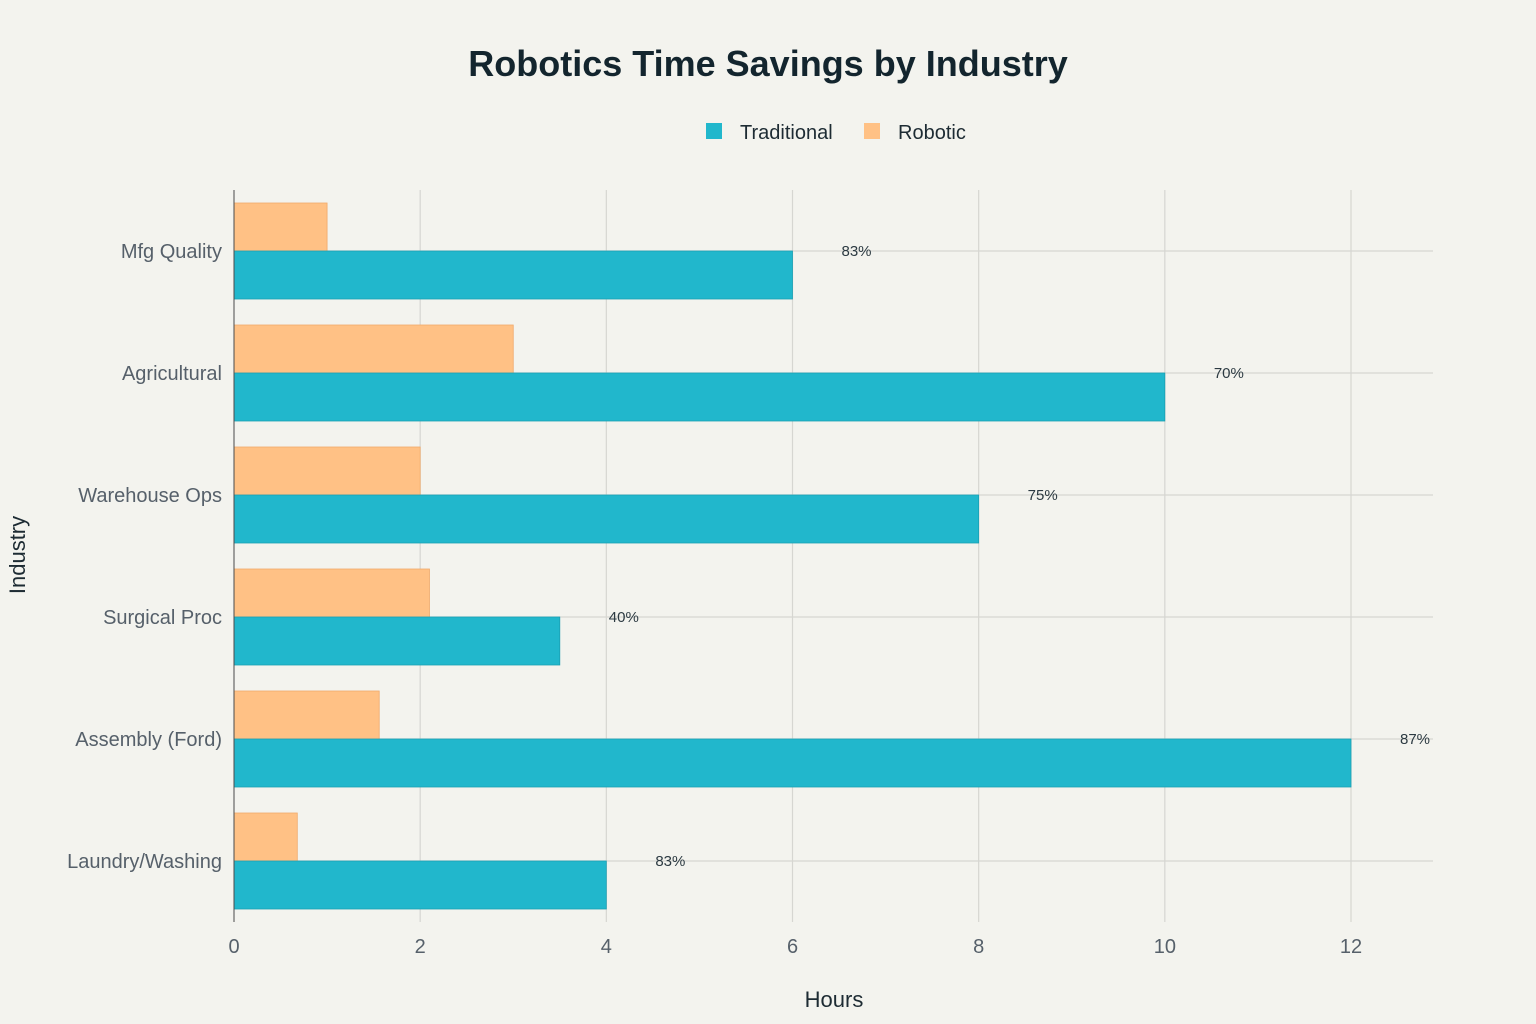  Describe the element at coordinates (932, 133) in the screenshot. I see `legend-label-robotic: Robotic` at that location.